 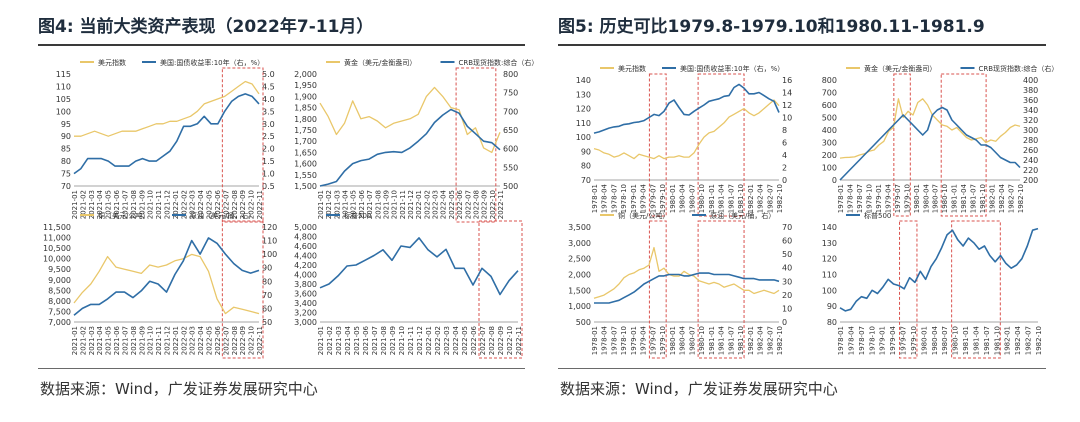 What do you see at coordinates (829, 227) in the screenshot?
I see `left-y-tick-label: 140` at bounding box center [829, 227].